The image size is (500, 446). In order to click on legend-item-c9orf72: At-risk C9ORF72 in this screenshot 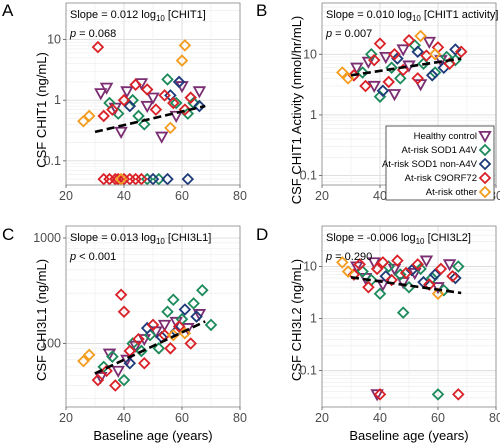, I will do `click(448, 178)`.